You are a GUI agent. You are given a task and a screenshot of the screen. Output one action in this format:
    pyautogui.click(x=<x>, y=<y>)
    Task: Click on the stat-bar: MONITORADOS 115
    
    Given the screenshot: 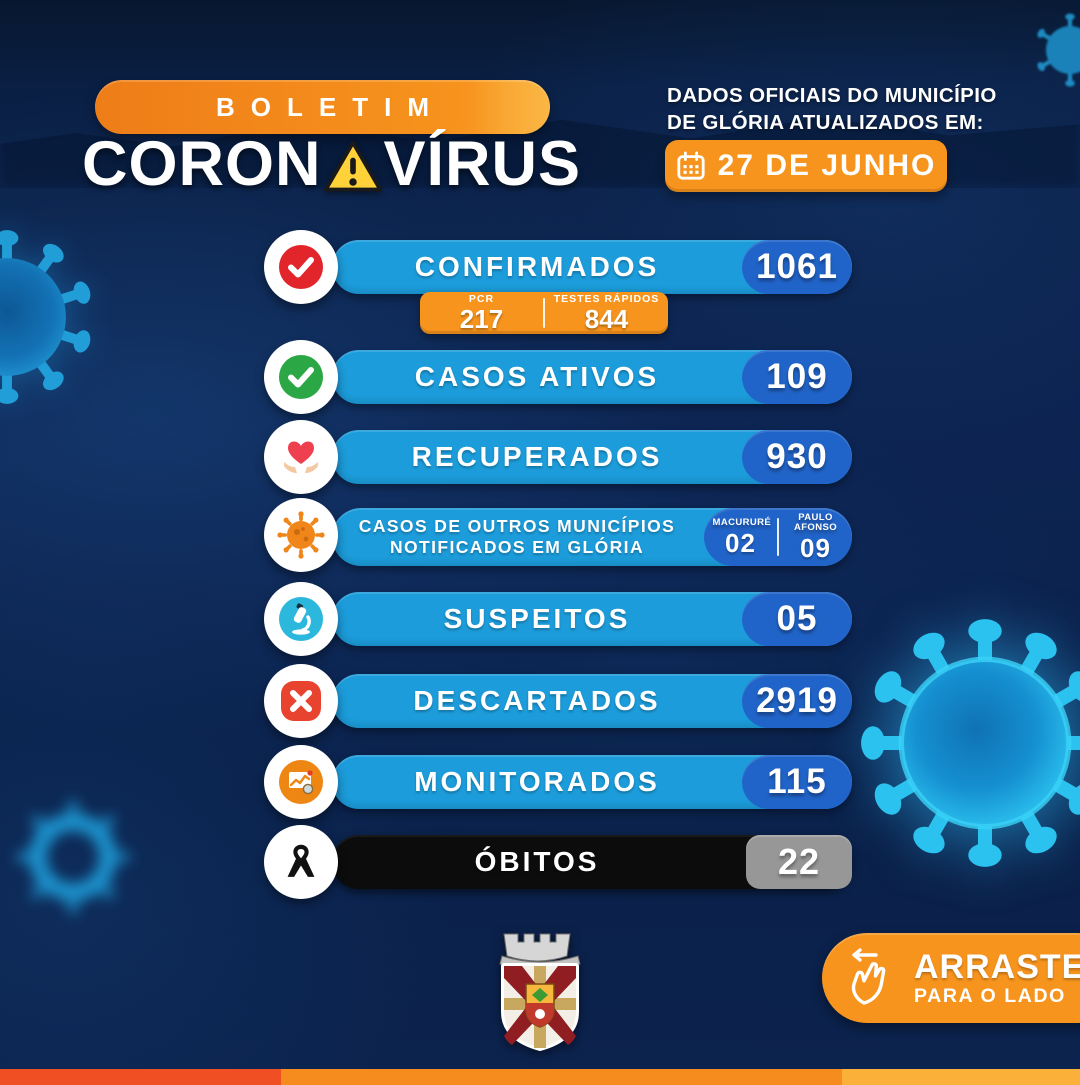 What is the action you would take?
    pyautogui.click(x=592, y=782)
    